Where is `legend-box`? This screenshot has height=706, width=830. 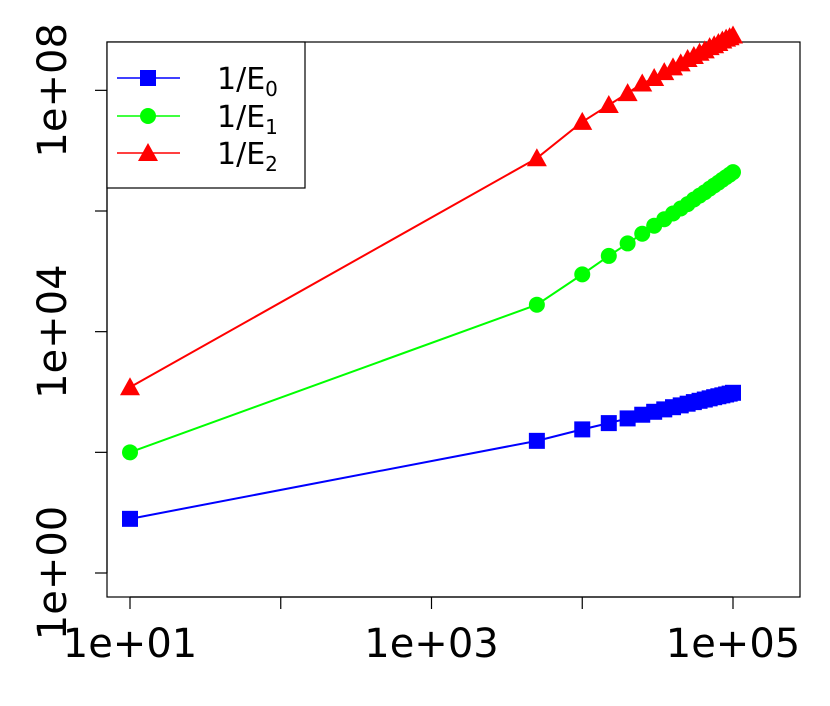 legend-box is located at coordinates (206, 115).